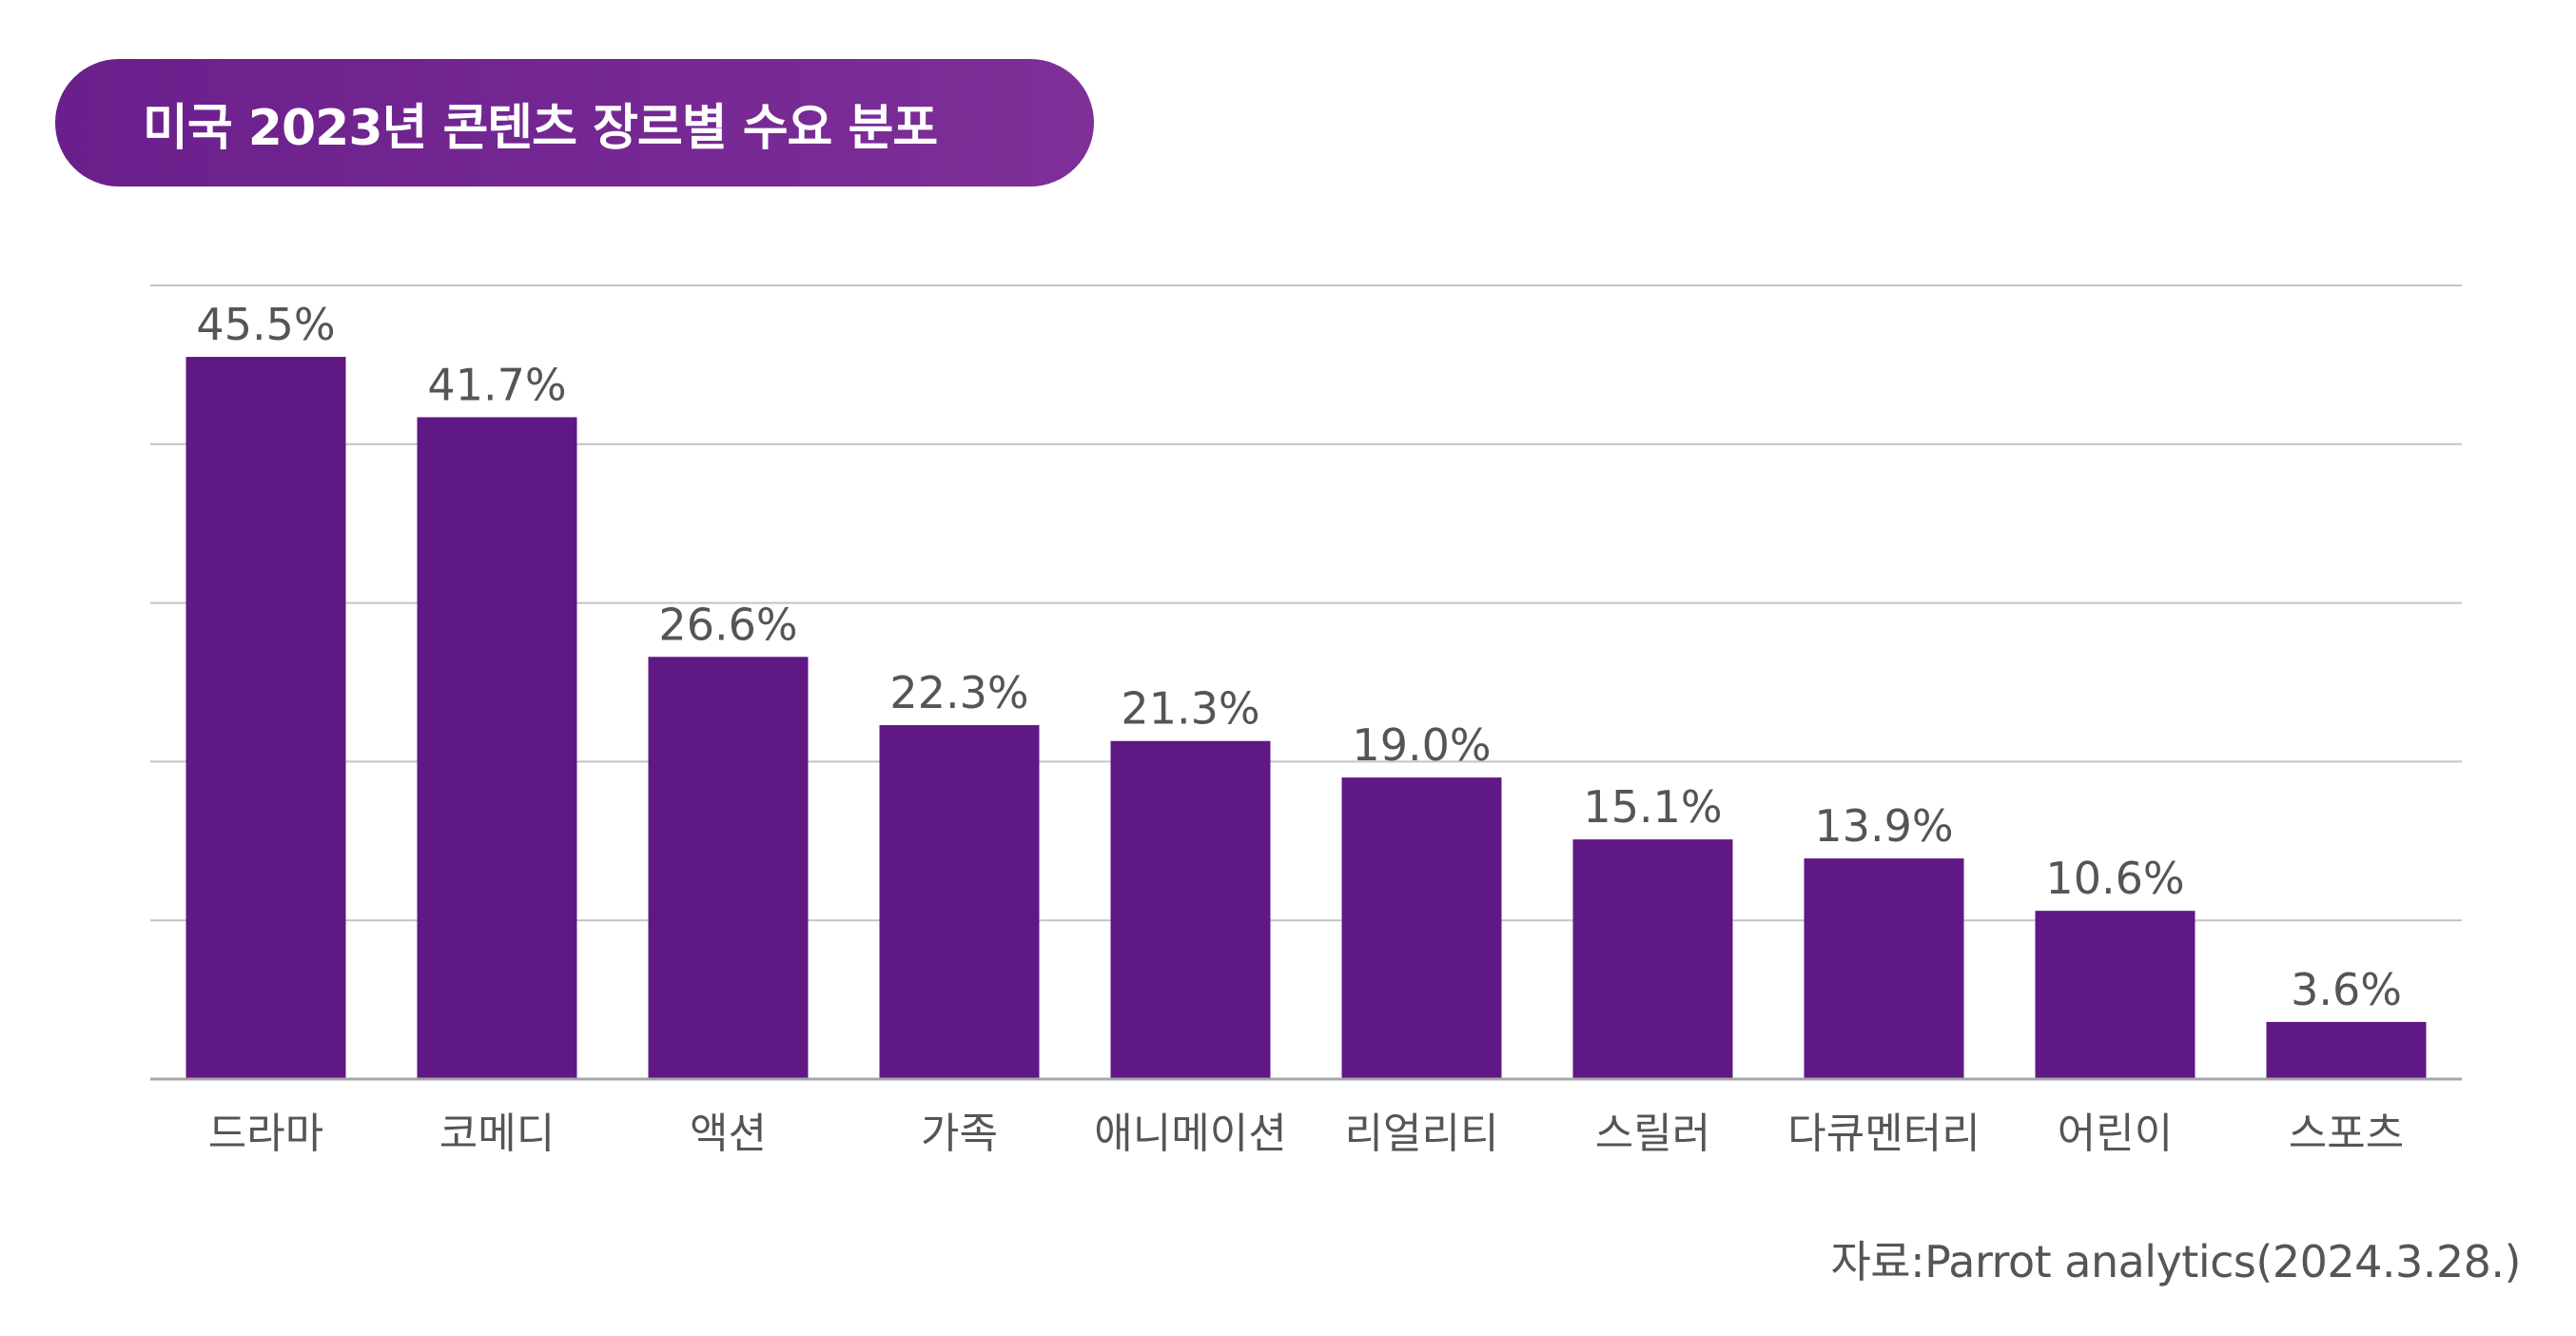 This screenshot has height=1336, width=2576. I want to click on data-label: 15.1%, so click(1653, 807).